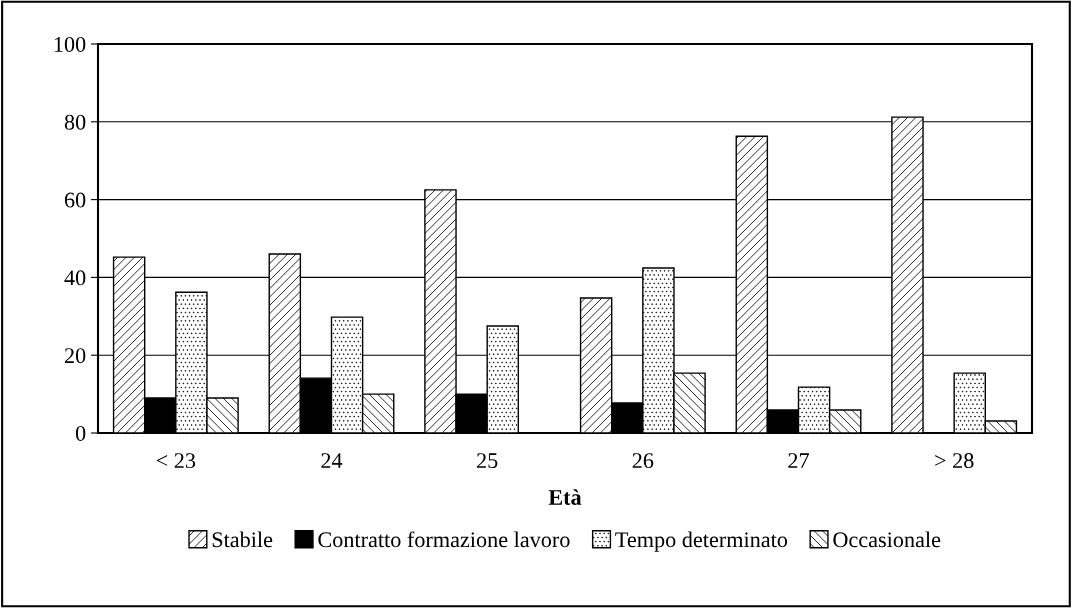 This screenshot has width=1073, height=608. Describe the element at coordinates (242, 539) in the screenshot. I see `legend-label: Stabile` at that location.